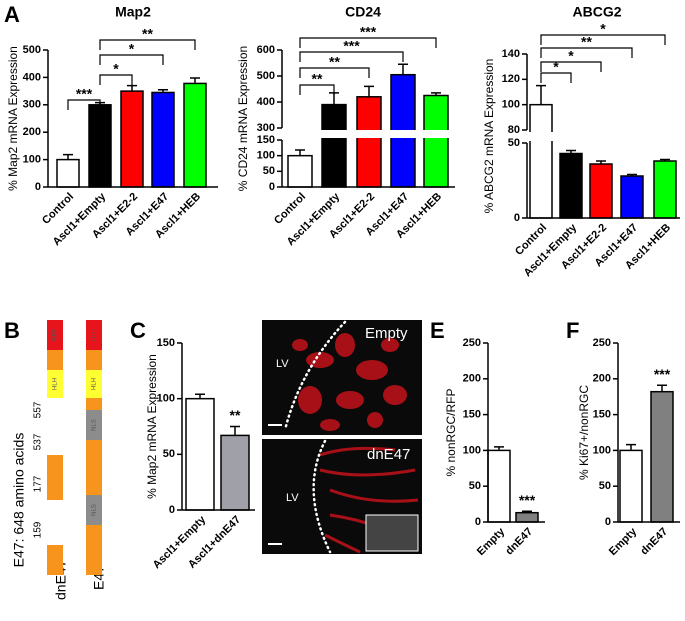  Describe the element at coordinates (38, 529) in the screenshot. I see `position-label: 159` at that location.